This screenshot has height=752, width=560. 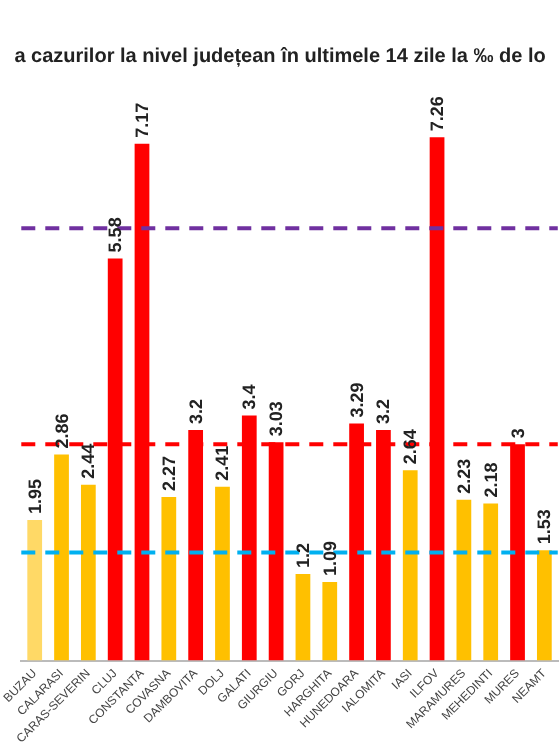 I want to click on data-label: 3, so click(x=517, y=433).